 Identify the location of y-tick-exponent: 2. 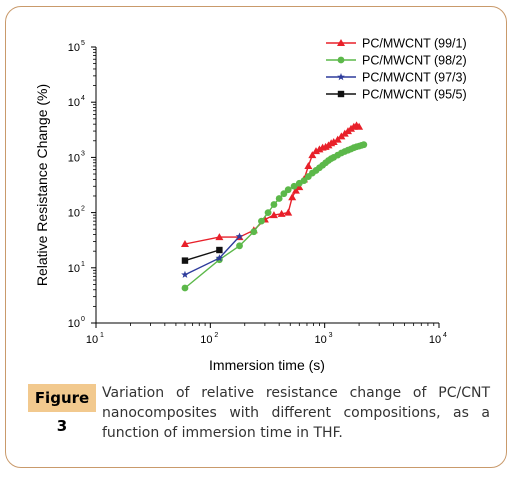
(83, 209).